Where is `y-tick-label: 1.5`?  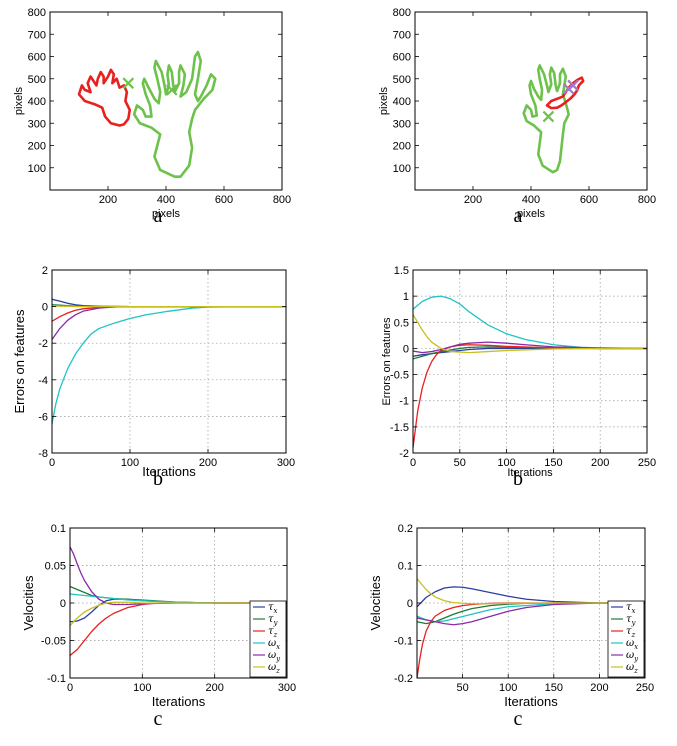
y-tick-label: 1.5 is located at coordinates (401, 271).